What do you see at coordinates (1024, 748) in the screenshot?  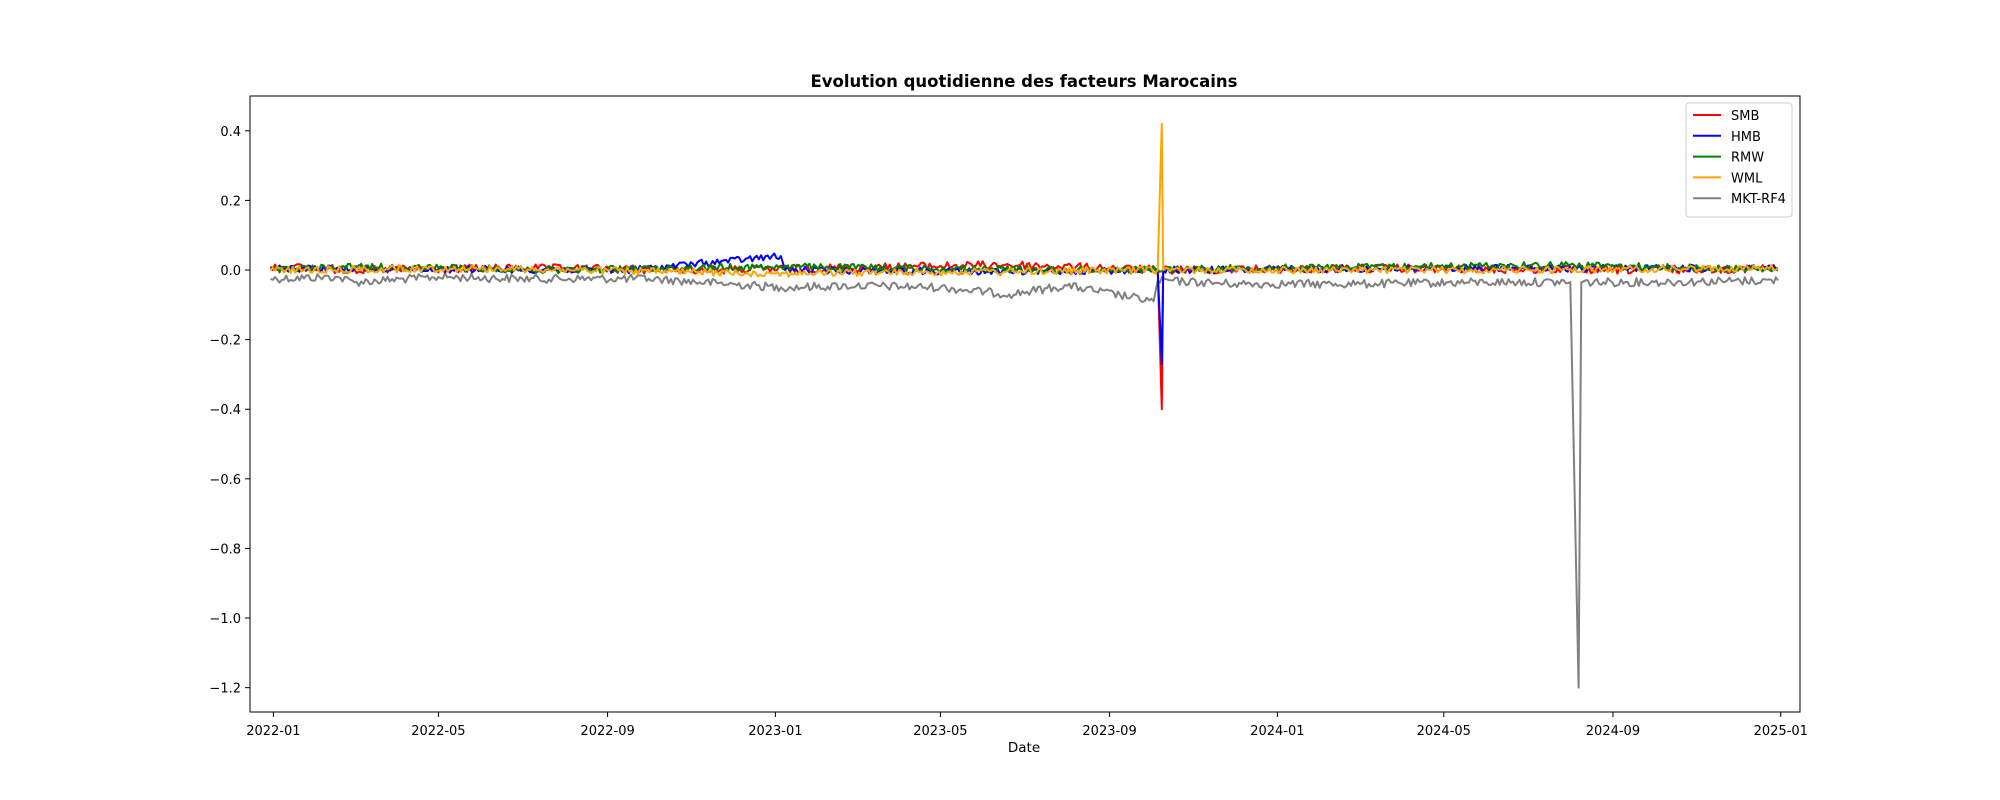 I see `x-axis-label: Date` at bounding box center [1024, 748].